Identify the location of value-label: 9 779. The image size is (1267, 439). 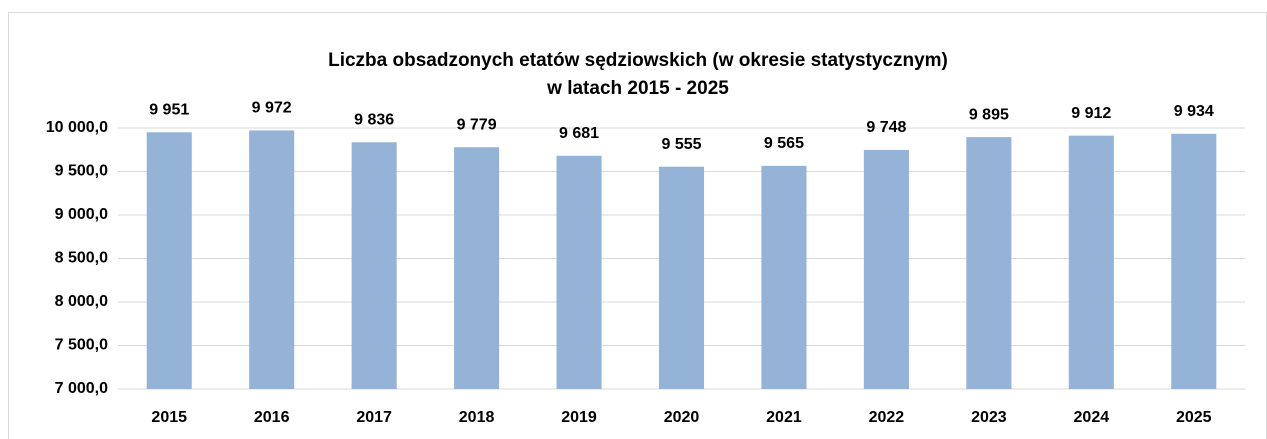
(477, 124).